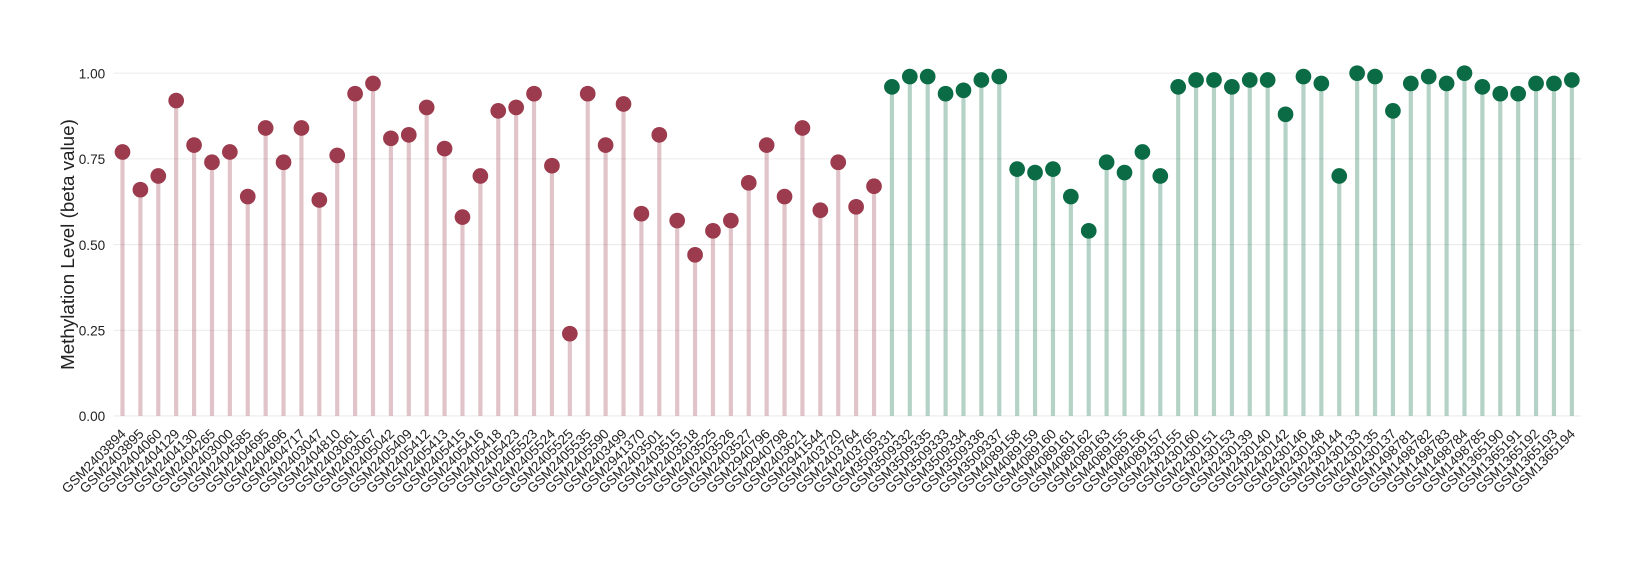 Image resolution: width=1640 pixels, height=580 pixels. What do you see at coordinates (67, 244) in the screenshot?
I see `y-axis-title: Methylation Level (beta value)` at bounding box center [67, 244].